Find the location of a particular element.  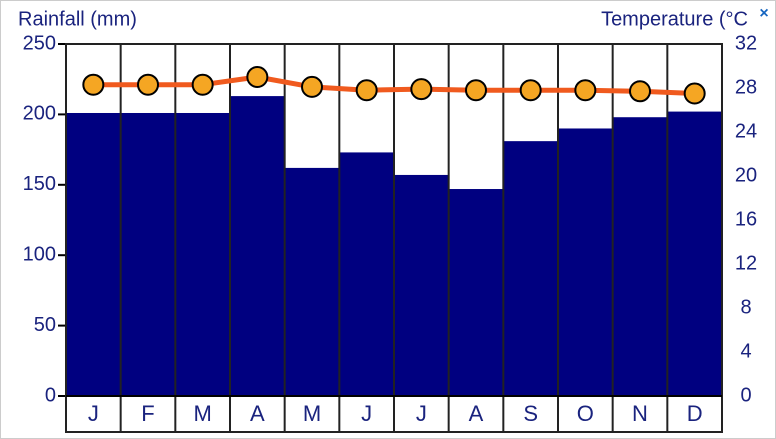

y2-tick-label: 0 is located at coordinates (745, 395).